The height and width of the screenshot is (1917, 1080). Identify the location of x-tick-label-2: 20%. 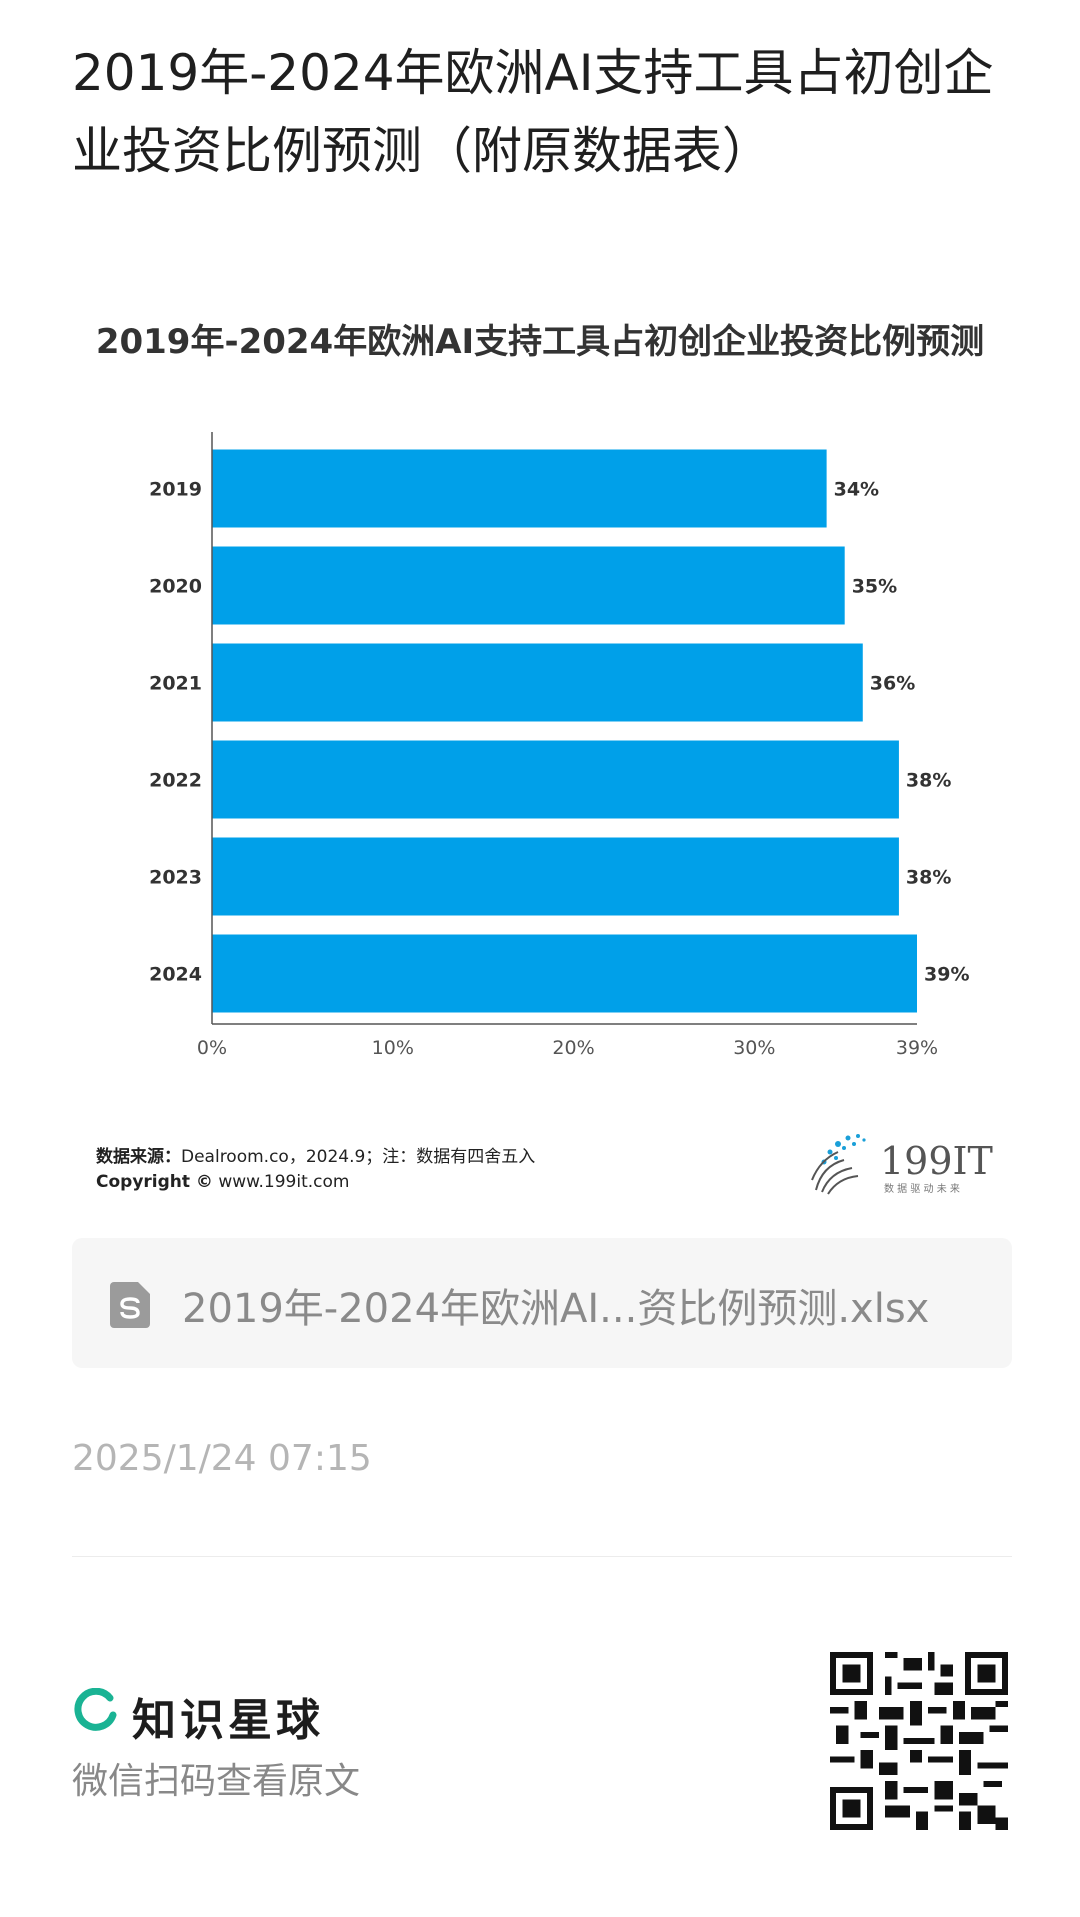
(573, 1048).